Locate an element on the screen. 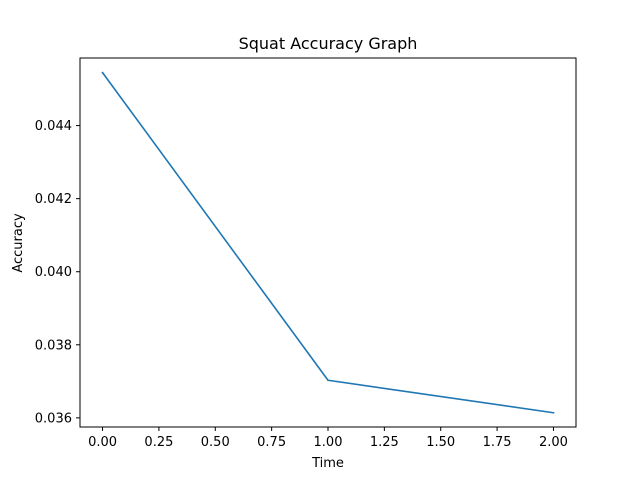 Image resolution: width=640 pixels, height=480 pixels. y-tick-label: 0.044 is located at coordinates (53, 126).